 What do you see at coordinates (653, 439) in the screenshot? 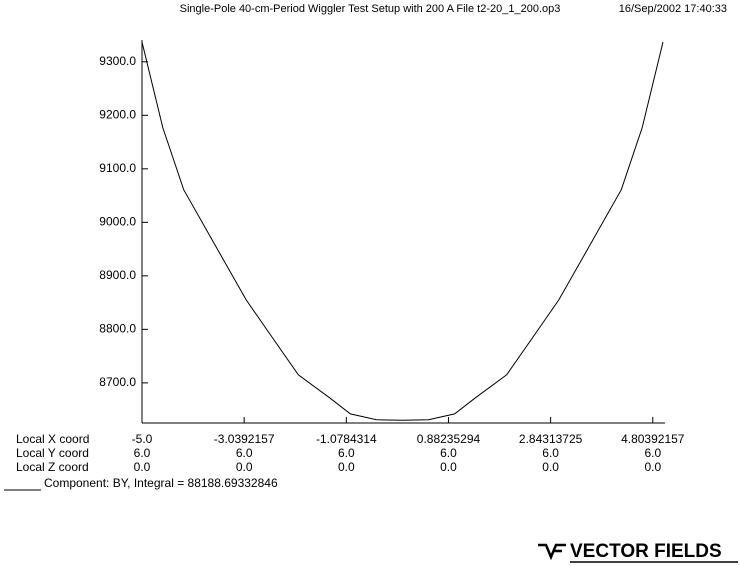
I see `x-tick-label: 4.80392157` at bounding box center [653, 439].